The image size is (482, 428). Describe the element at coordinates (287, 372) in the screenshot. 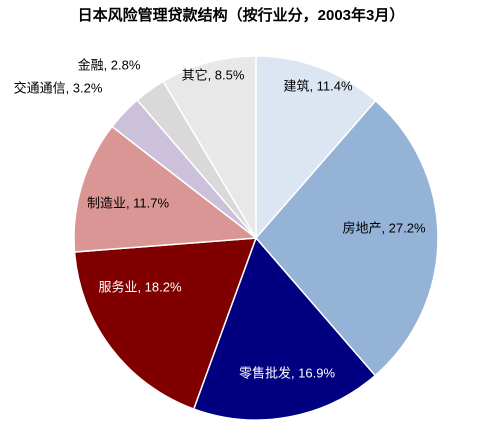

I see `slice-label: 零售批发, 16.9%` at that location.